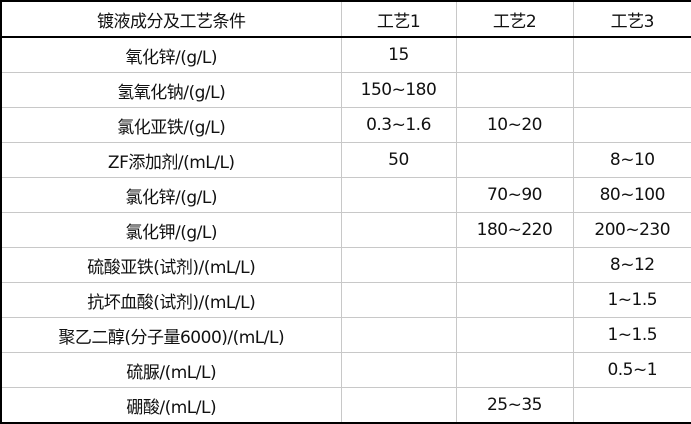 Image resolution: width=691 pixels, height=424 pixels. What do you see at coordinates (171, 125) in the screenshot?
I see `component-cell: 氯化亚铁/(g/L)` at bounding box center [171, 125].